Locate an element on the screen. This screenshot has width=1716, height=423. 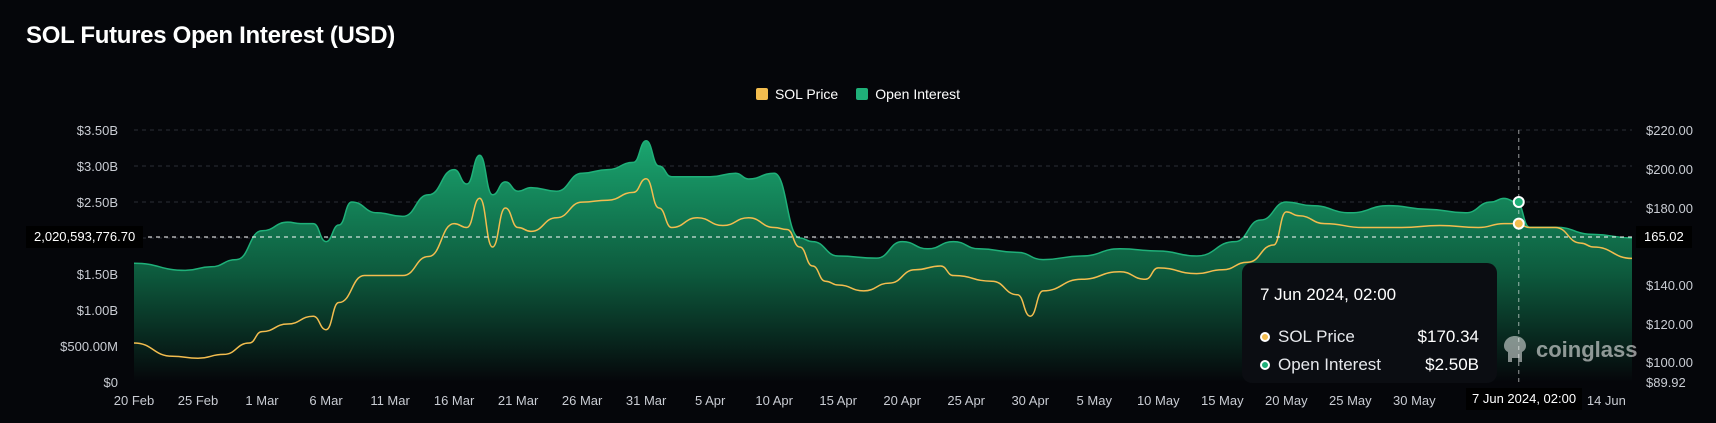
x-axis-tick-label: 5 Apr is located at coordinates (710, 400).